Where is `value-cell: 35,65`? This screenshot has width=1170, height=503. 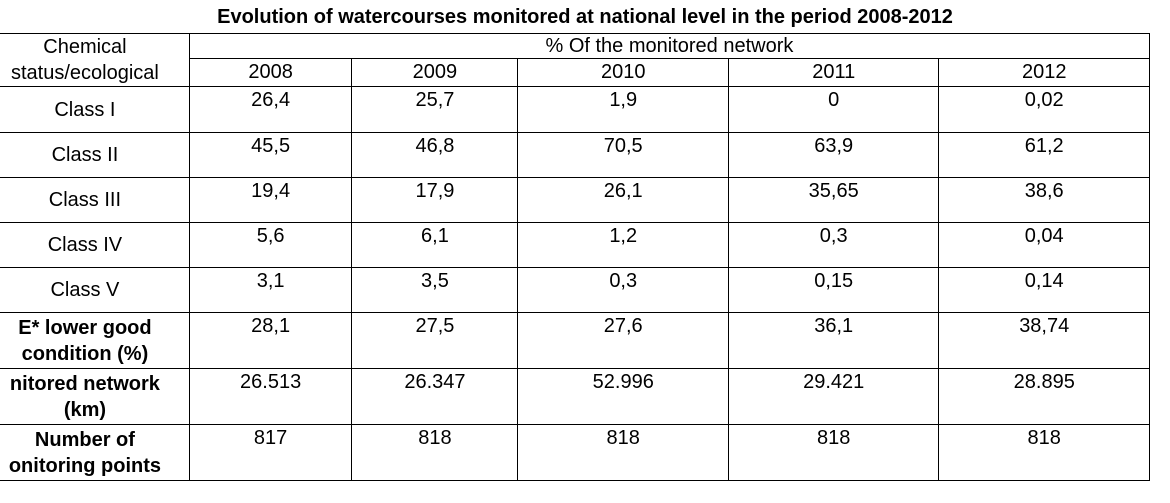 value-cell: 35,65 is located at coordinates (833, 200).